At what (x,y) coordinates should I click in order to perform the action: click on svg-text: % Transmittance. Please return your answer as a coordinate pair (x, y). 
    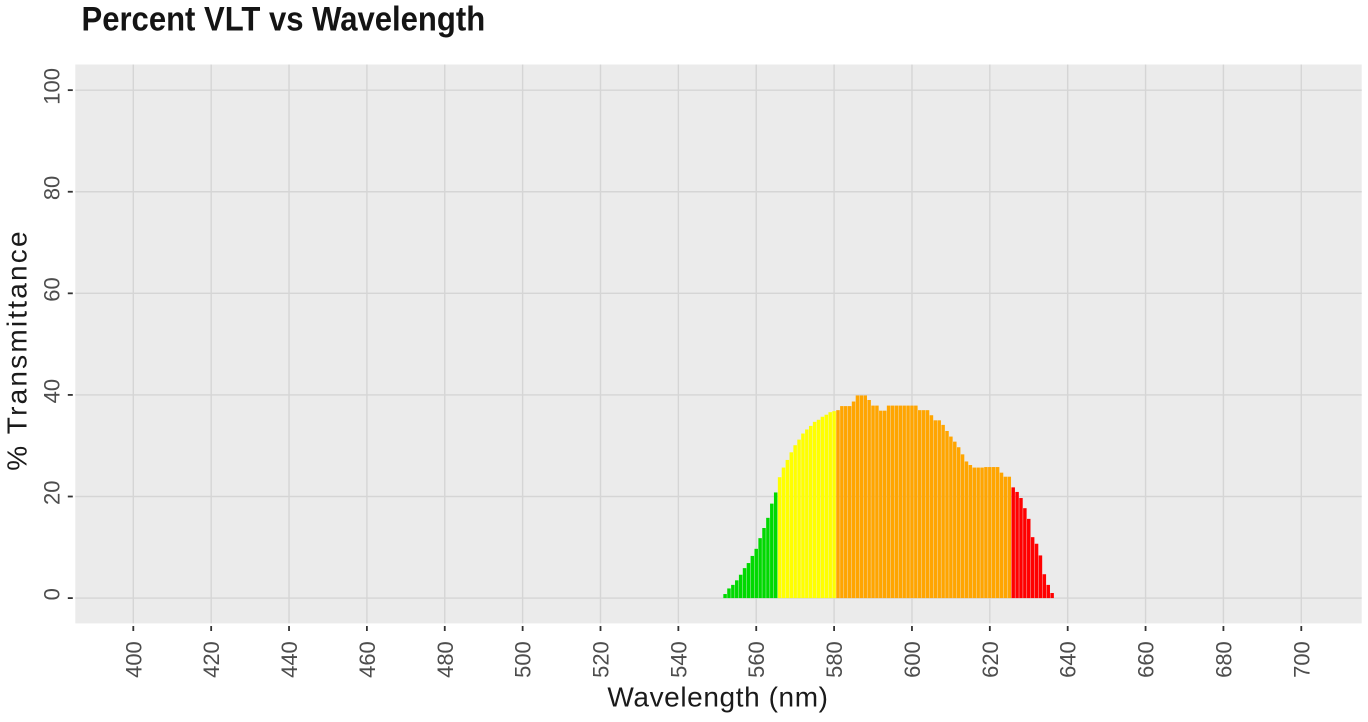
    Looking at the image, I should click on (17, 350).